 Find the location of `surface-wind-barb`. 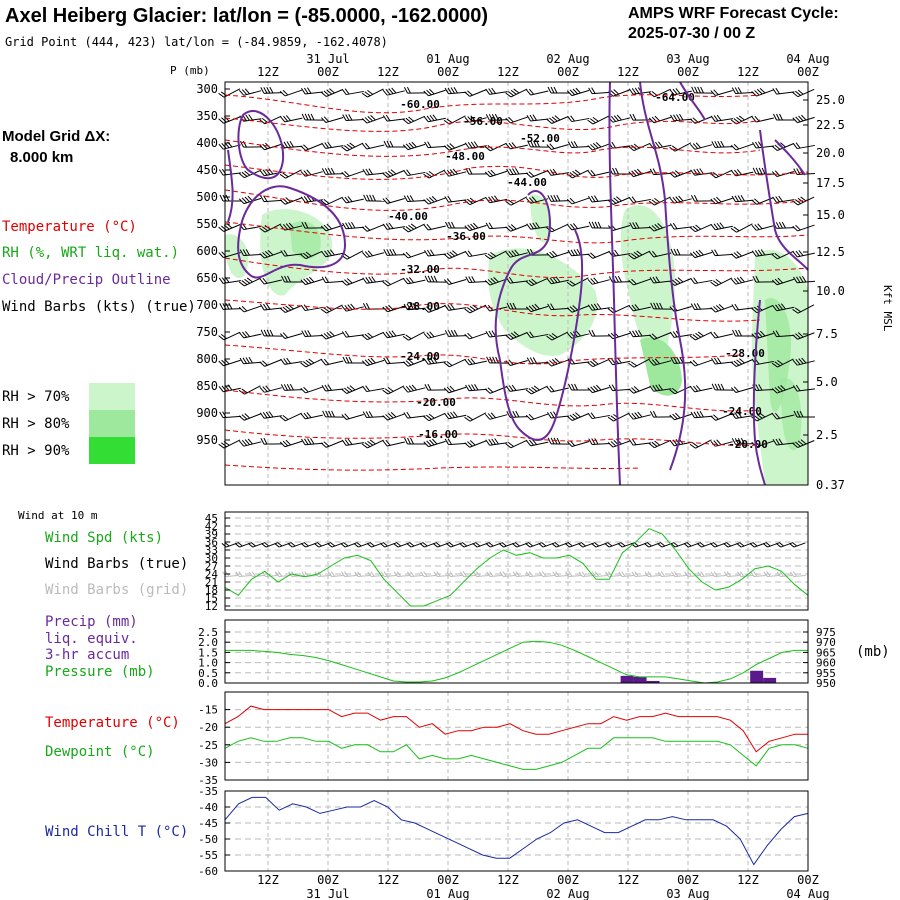

surface-wind-barb is located at coordinates (797, 544).